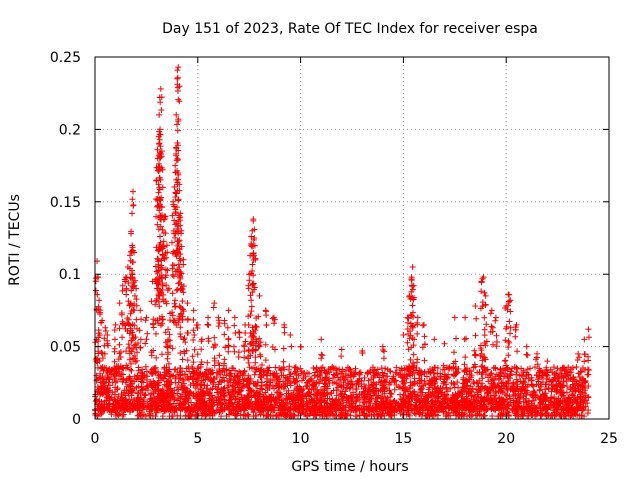 Image resolution: width=640 pixels, height=484 pixels. Describe the element at coordinates (95, 439) in the screenshot. I see `x-tick-label: 0` at that location.